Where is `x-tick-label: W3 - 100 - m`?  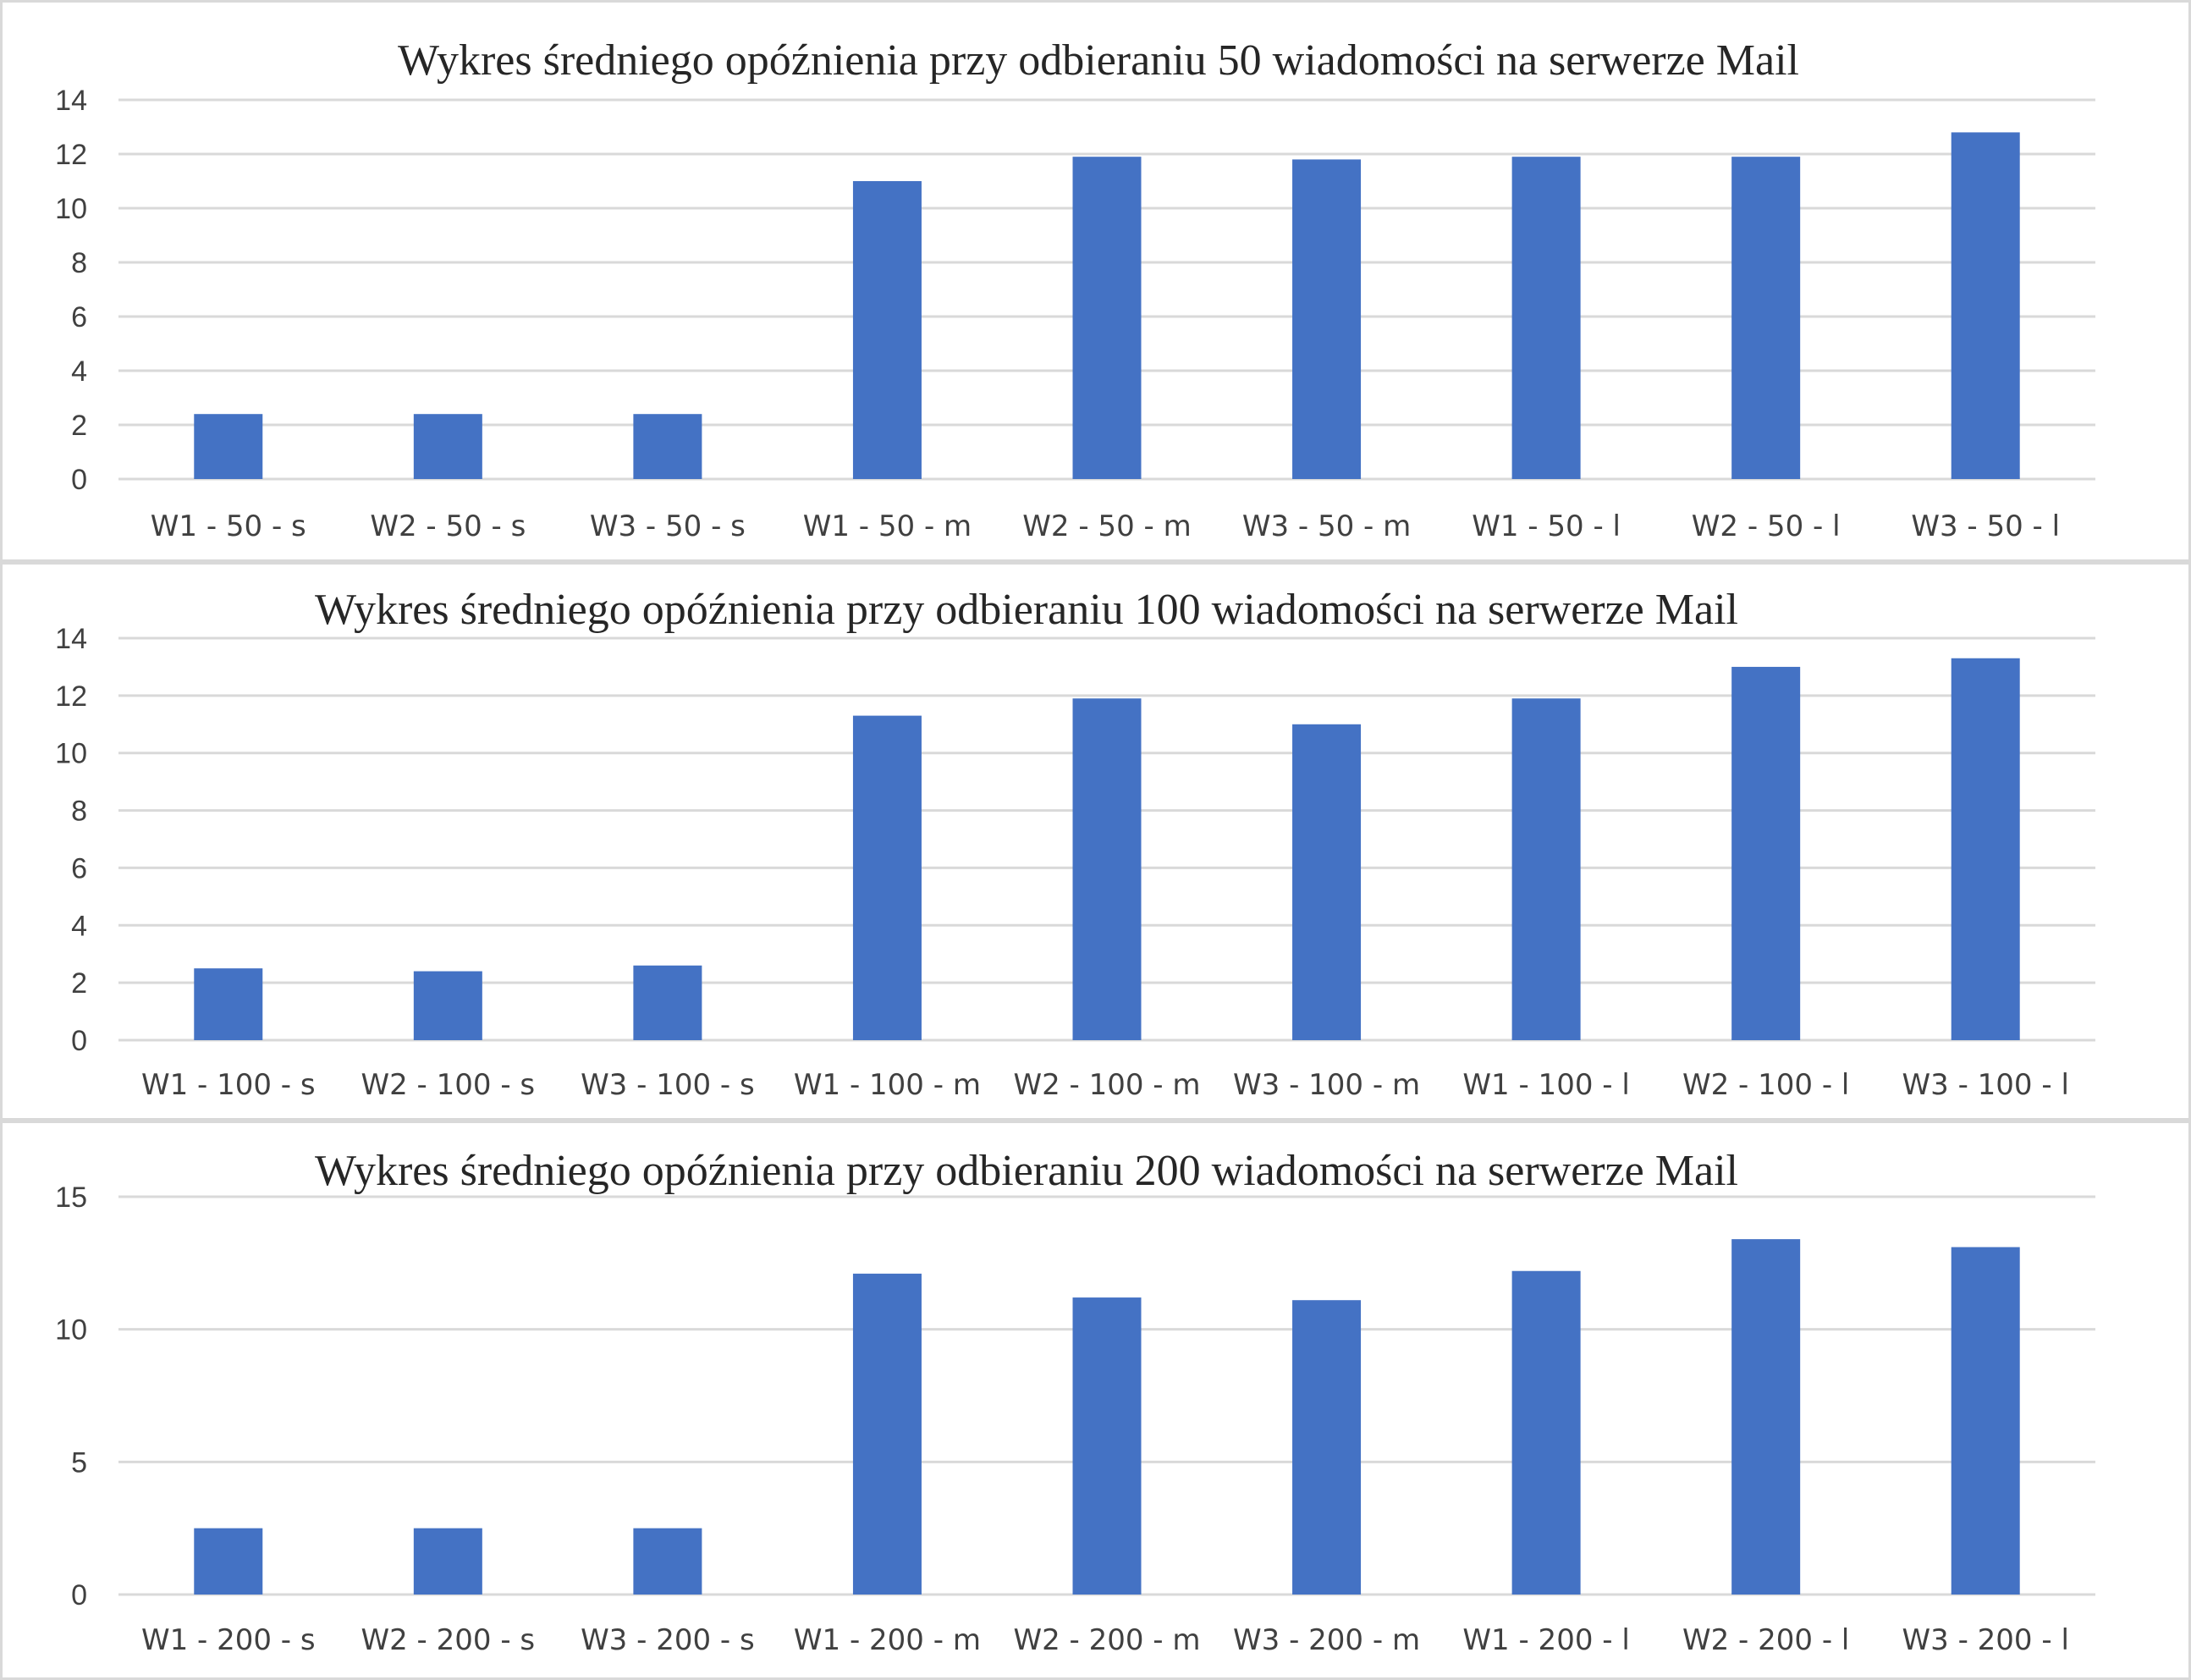 x-tick-label: W3 - 100 - m is located at coordinates (1326, 1085).